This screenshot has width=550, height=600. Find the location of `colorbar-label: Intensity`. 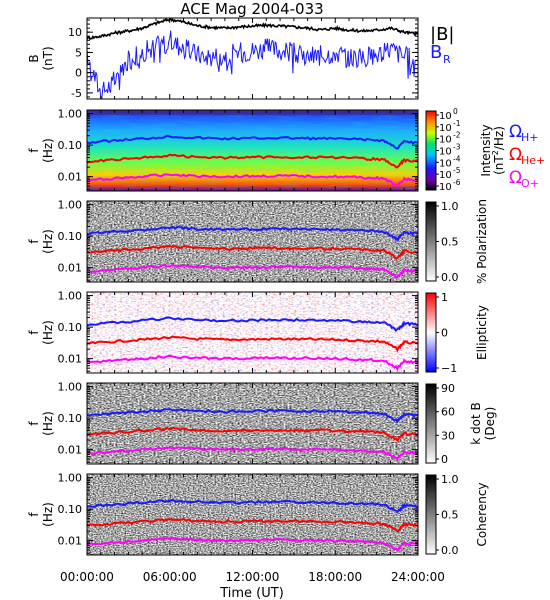

colorbar-label: Intensity is located at coordinates (486, 150).